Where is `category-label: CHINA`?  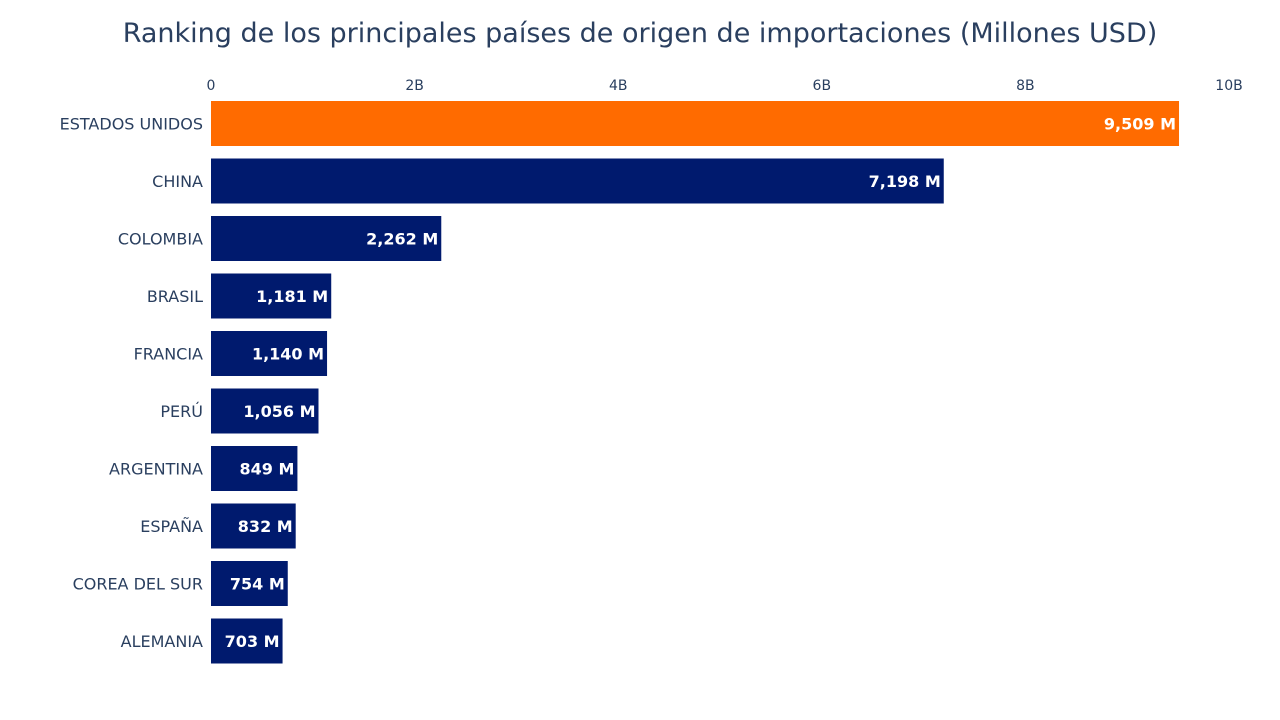 category-label: CHINA is located at coordinates (177, 181).